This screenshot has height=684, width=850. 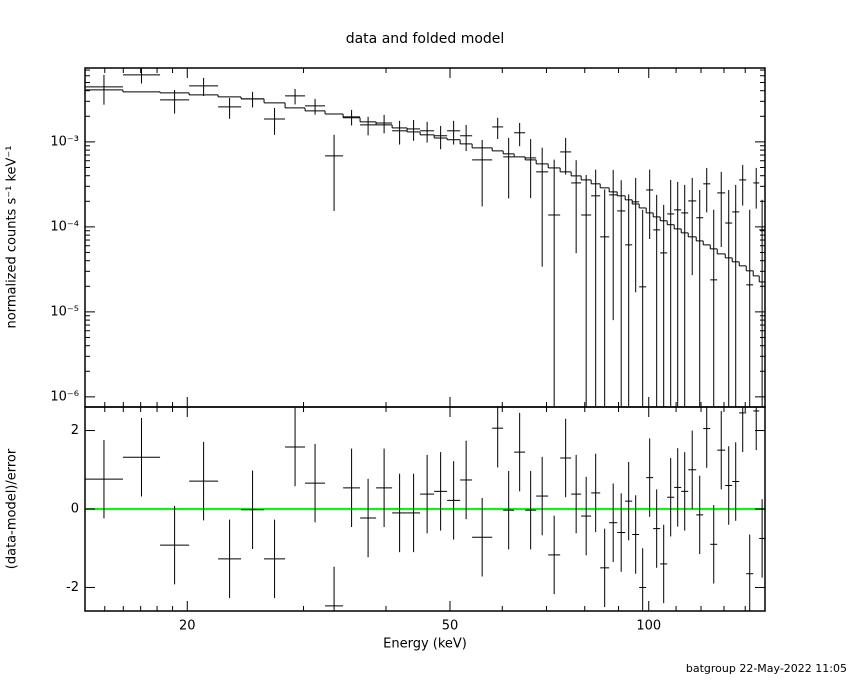 What do you see at coordinates (75, 509) in the screenshot?
I see `y-tick-label: 0` at bounding box center [75, 509].